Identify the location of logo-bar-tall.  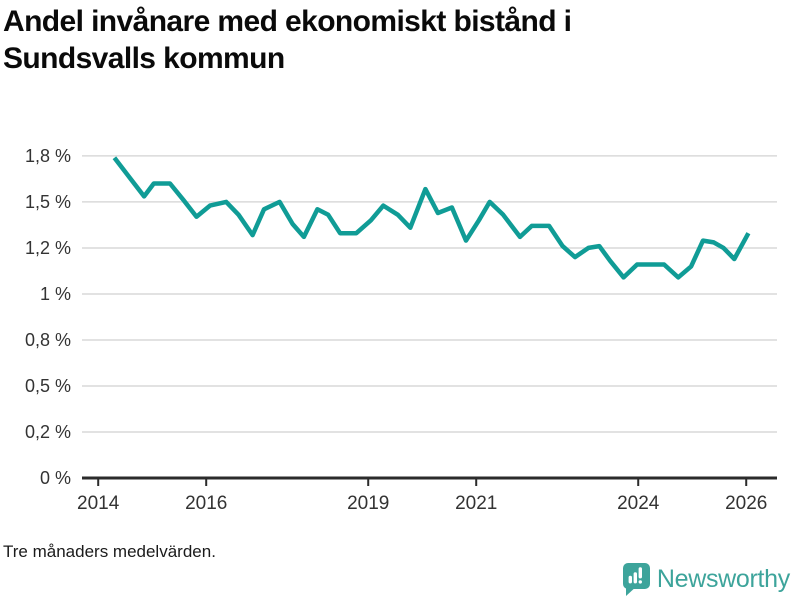
(635, 578).